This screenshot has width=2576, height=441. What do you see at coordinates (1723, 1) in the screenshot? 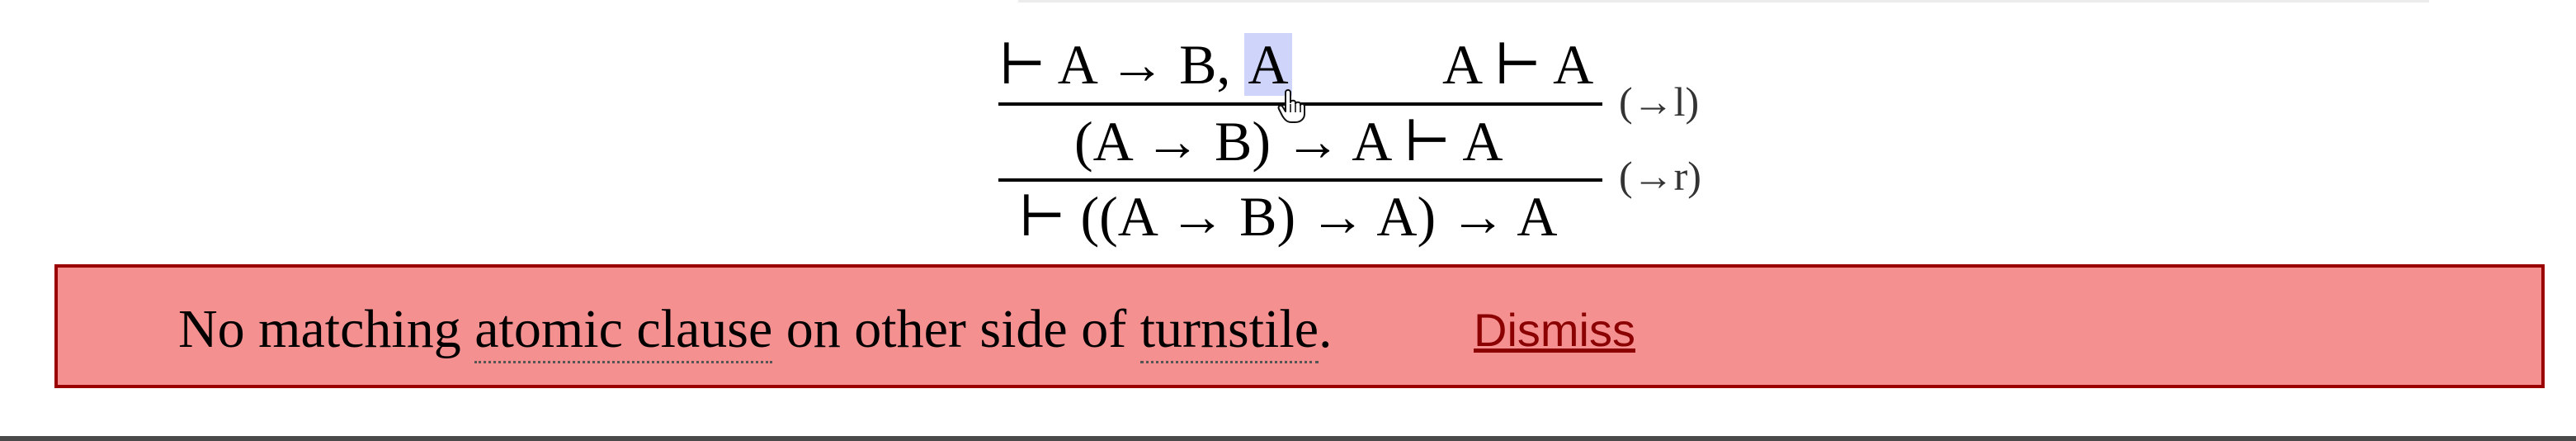
I see `top-divider` at bounding box center [1723, 1].